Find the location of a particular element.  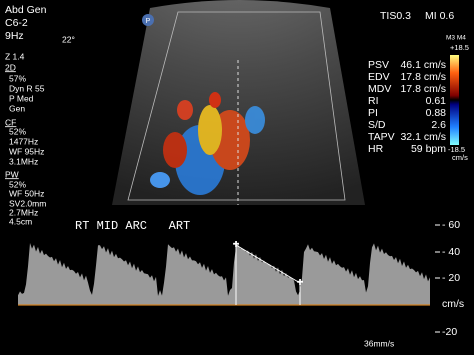

measurement-label: EDV is located at coordinates (379, 77).